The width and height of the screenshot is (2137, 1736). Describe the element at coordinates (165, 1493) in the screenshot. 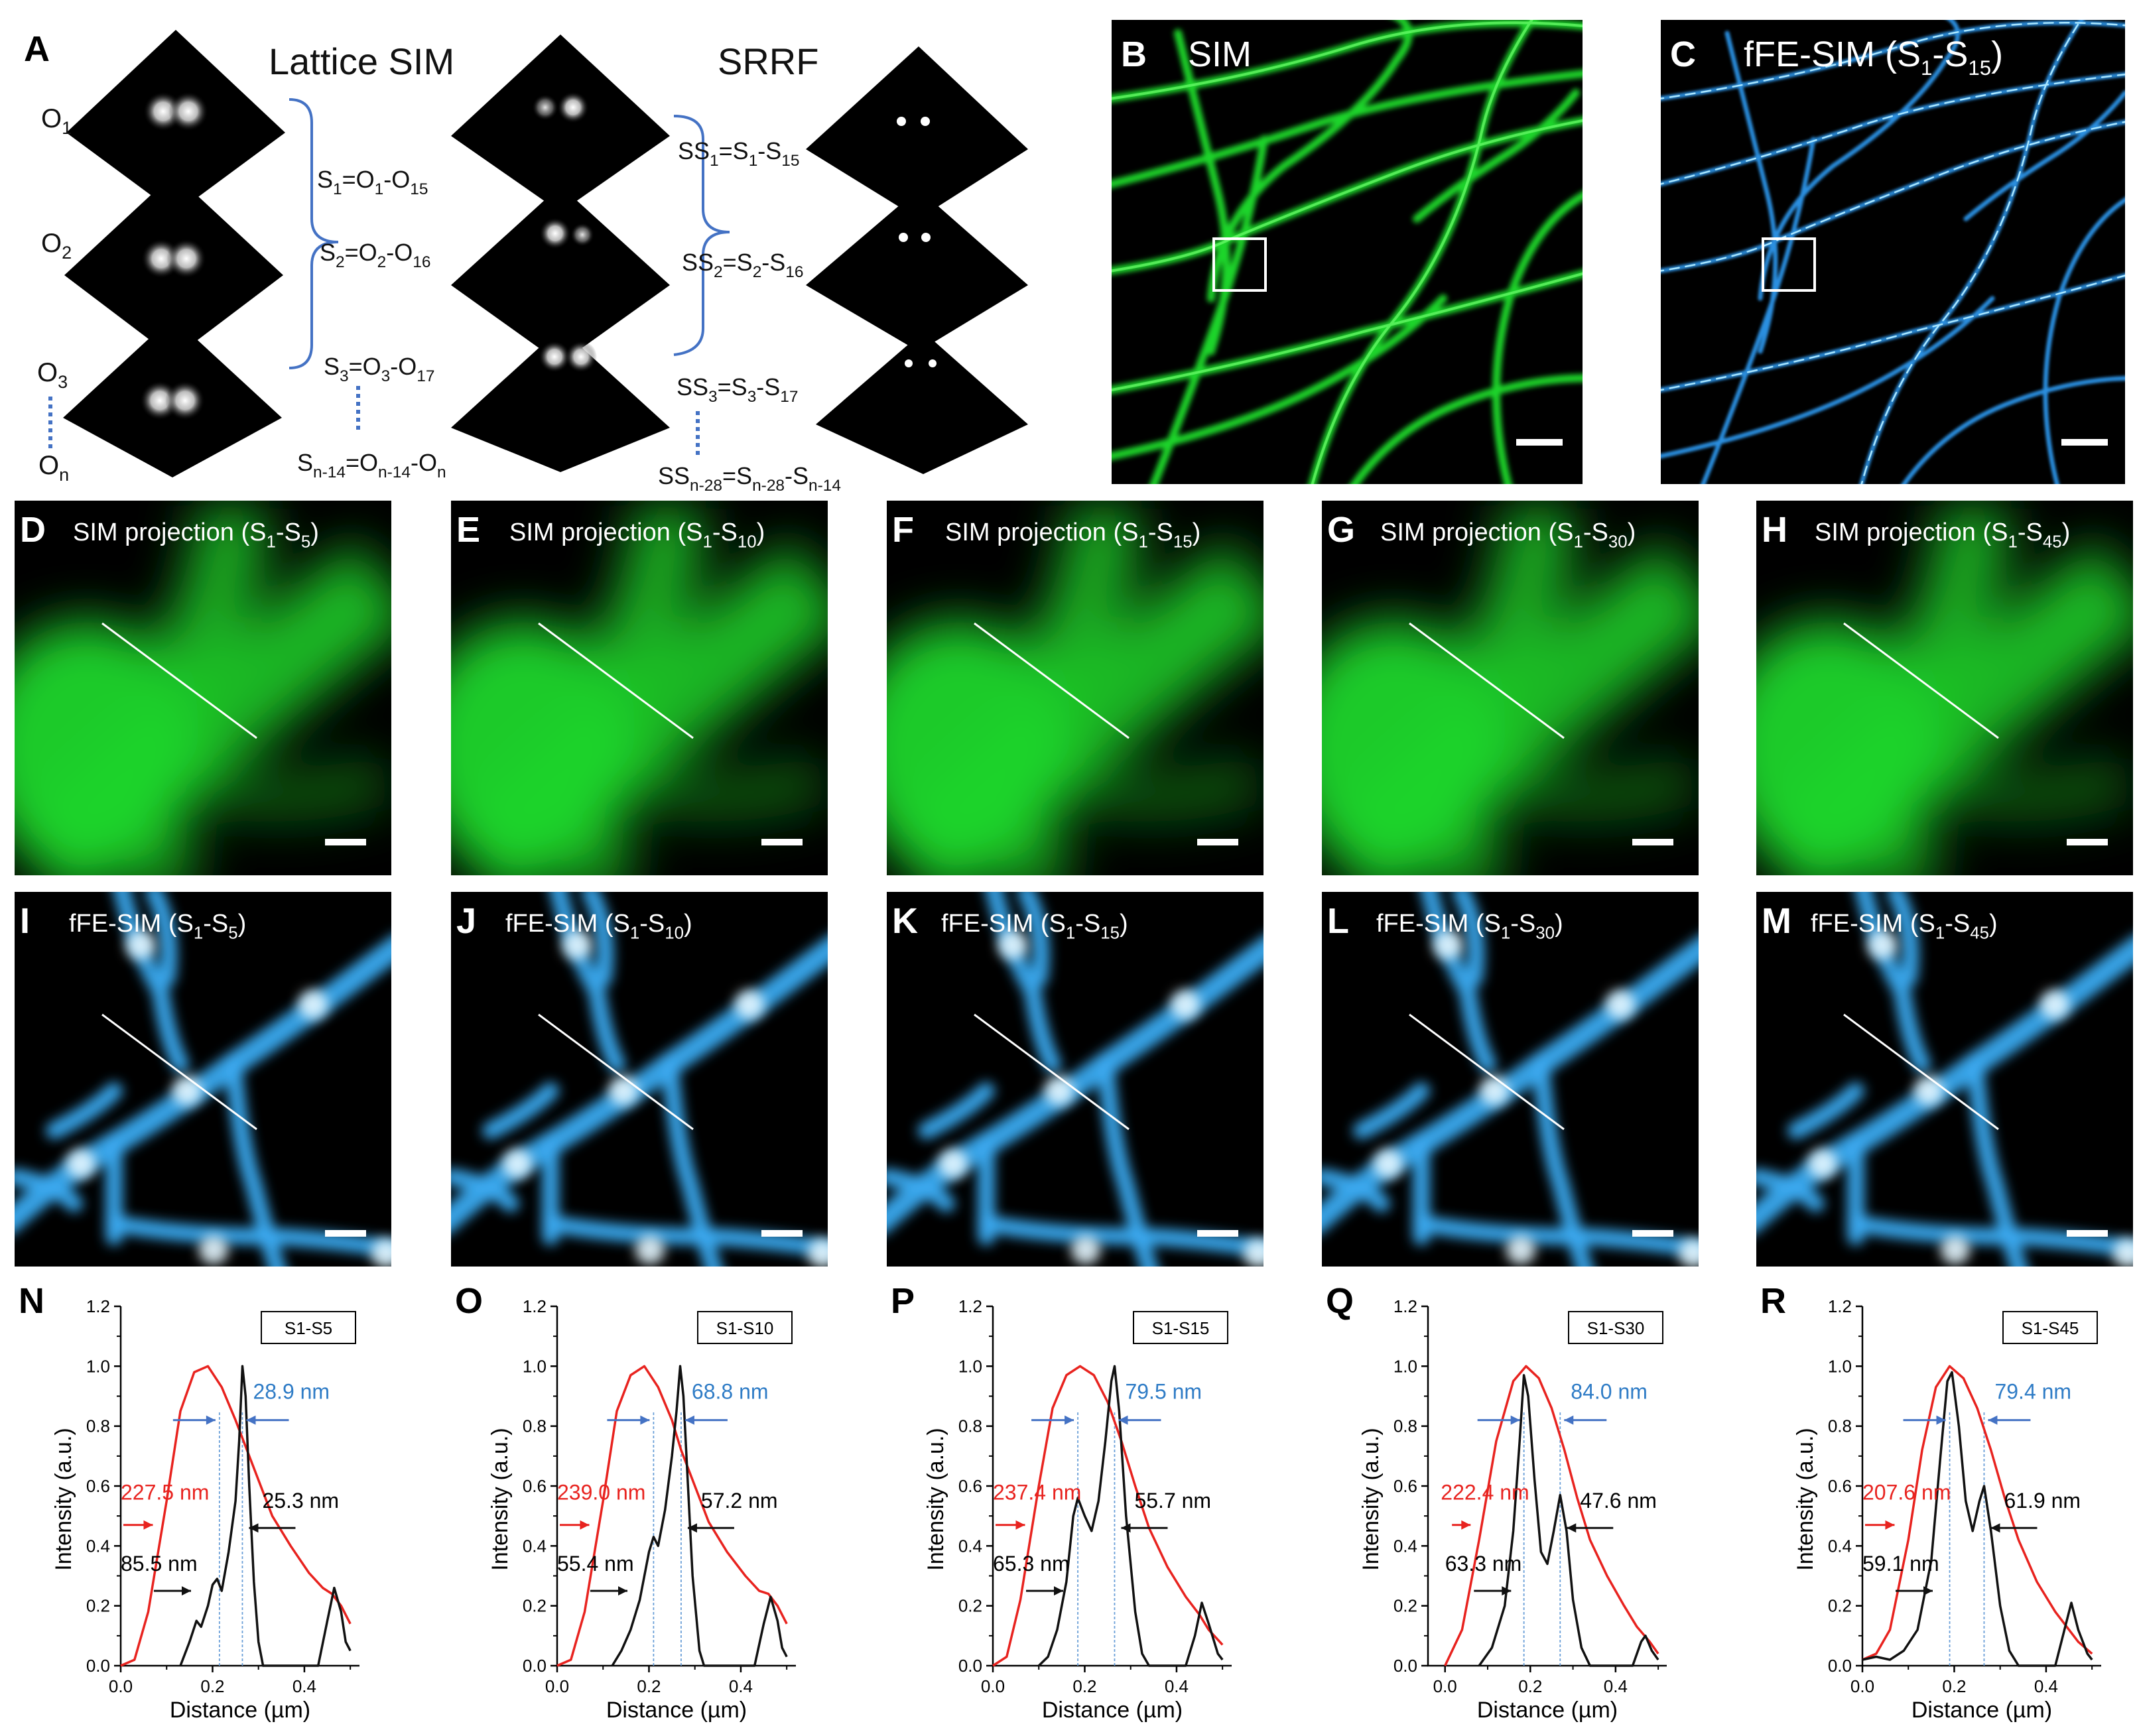

I see `sim-fwhm-value: 227.5 nm` at that location.